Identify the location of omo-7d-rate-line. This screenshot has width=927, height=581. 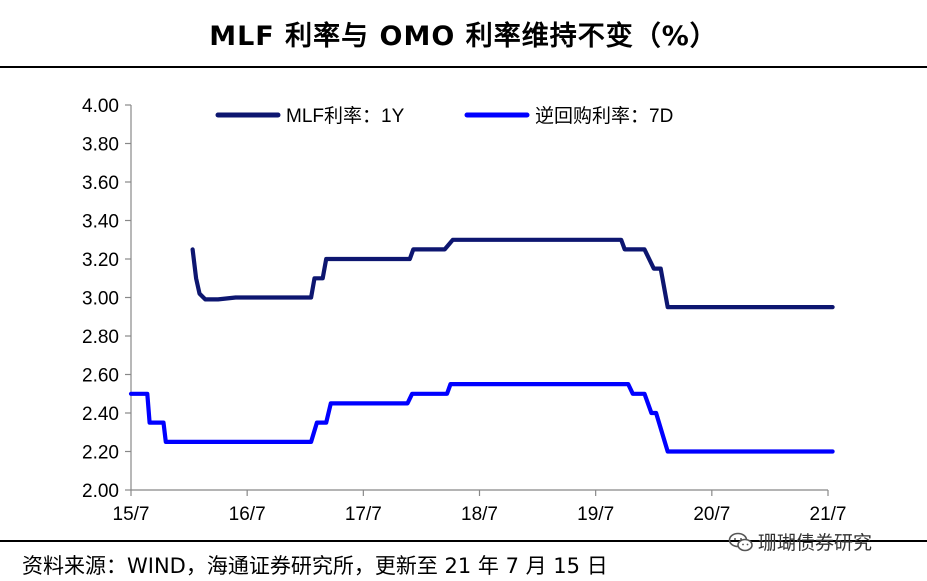
(481, 418).